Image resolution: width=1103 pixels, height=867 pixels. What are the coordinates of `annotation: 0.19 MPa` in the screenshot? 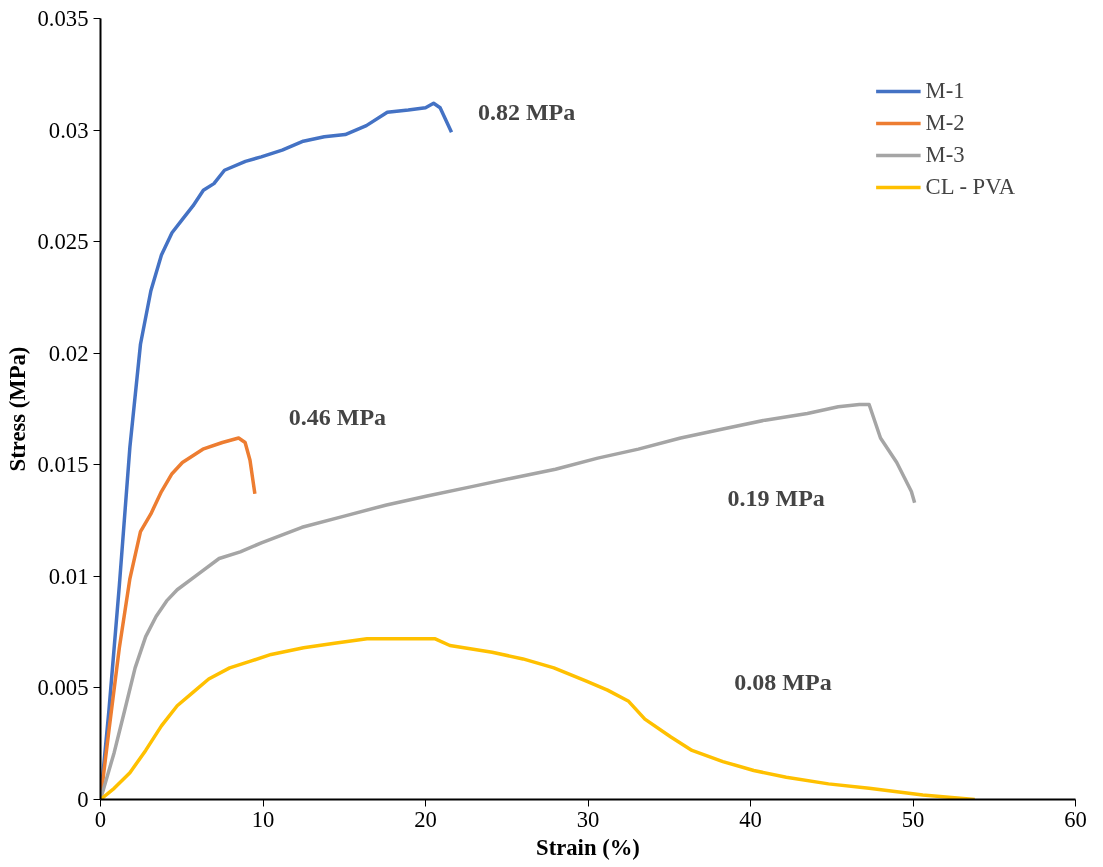 It's located at (776, 498).